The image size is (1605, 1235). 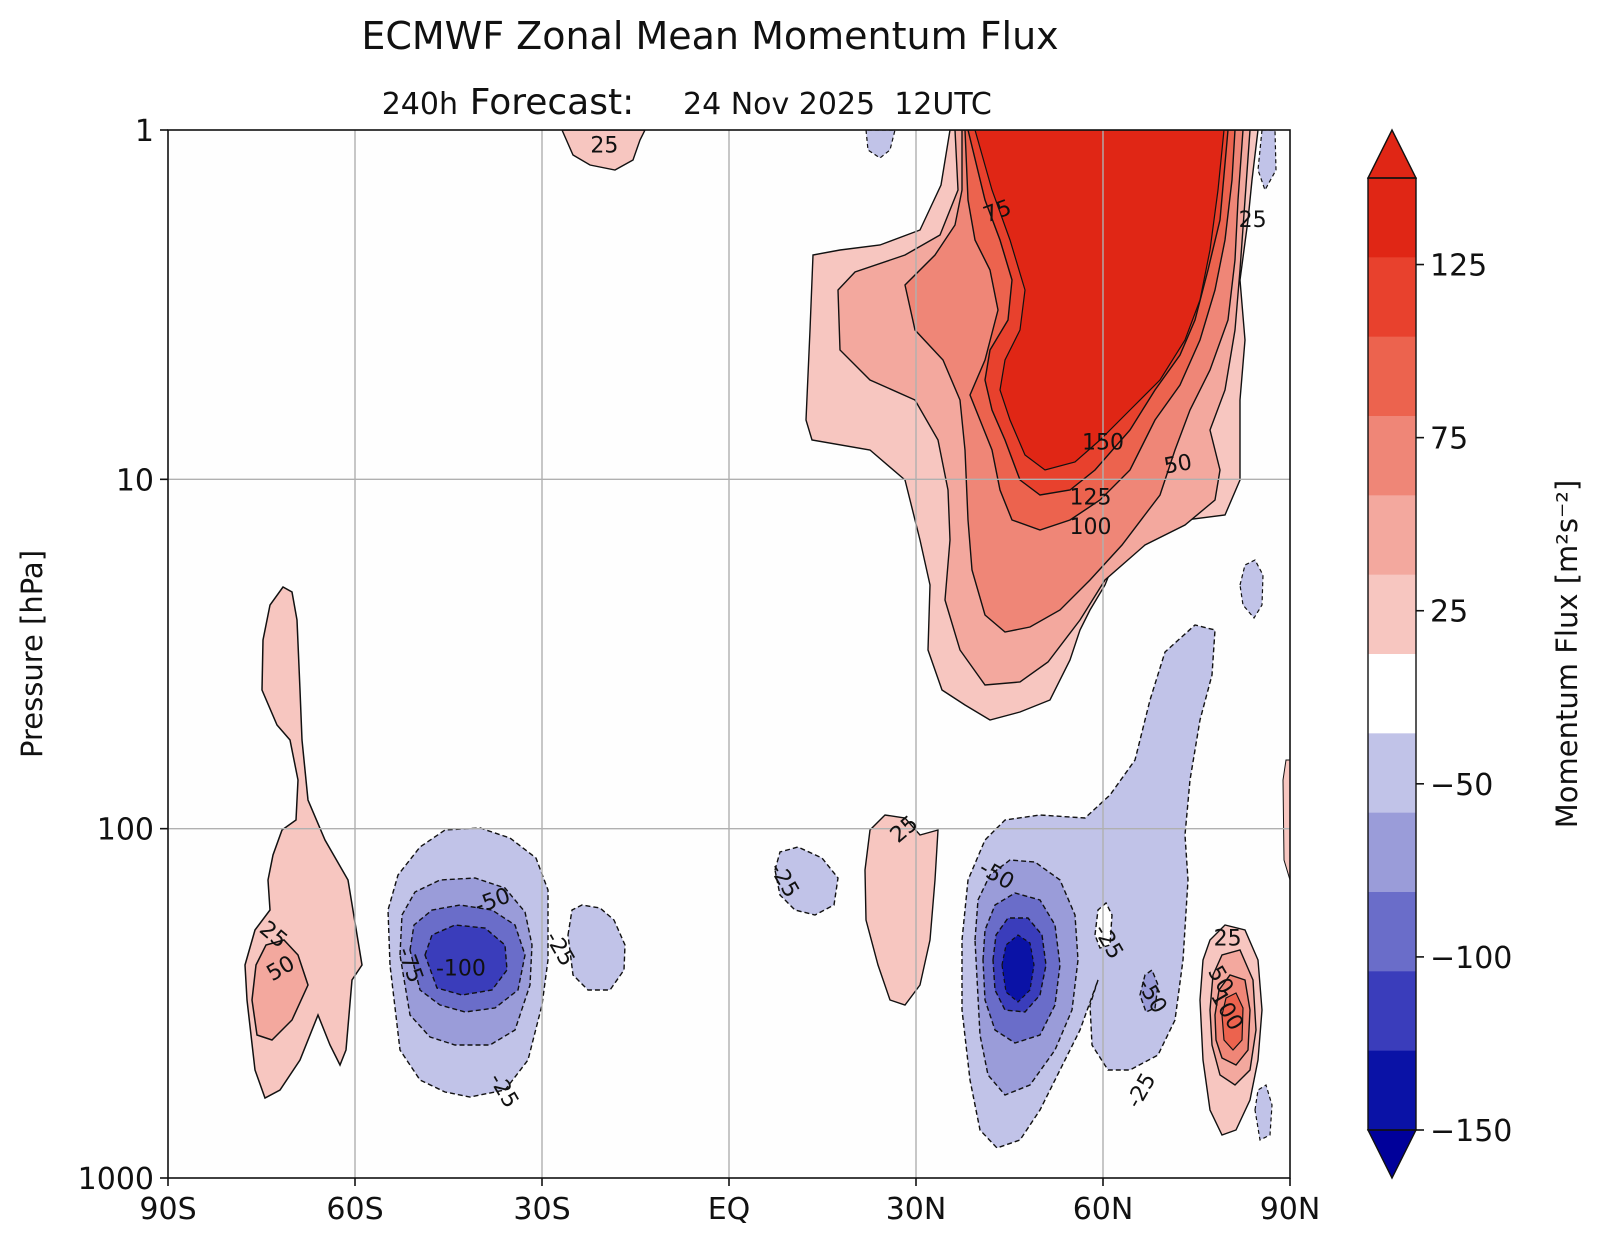 I want to click on x-axis: 90S 60S 30S EQ 30N 60N 90N, so click(x=729, y=1202).